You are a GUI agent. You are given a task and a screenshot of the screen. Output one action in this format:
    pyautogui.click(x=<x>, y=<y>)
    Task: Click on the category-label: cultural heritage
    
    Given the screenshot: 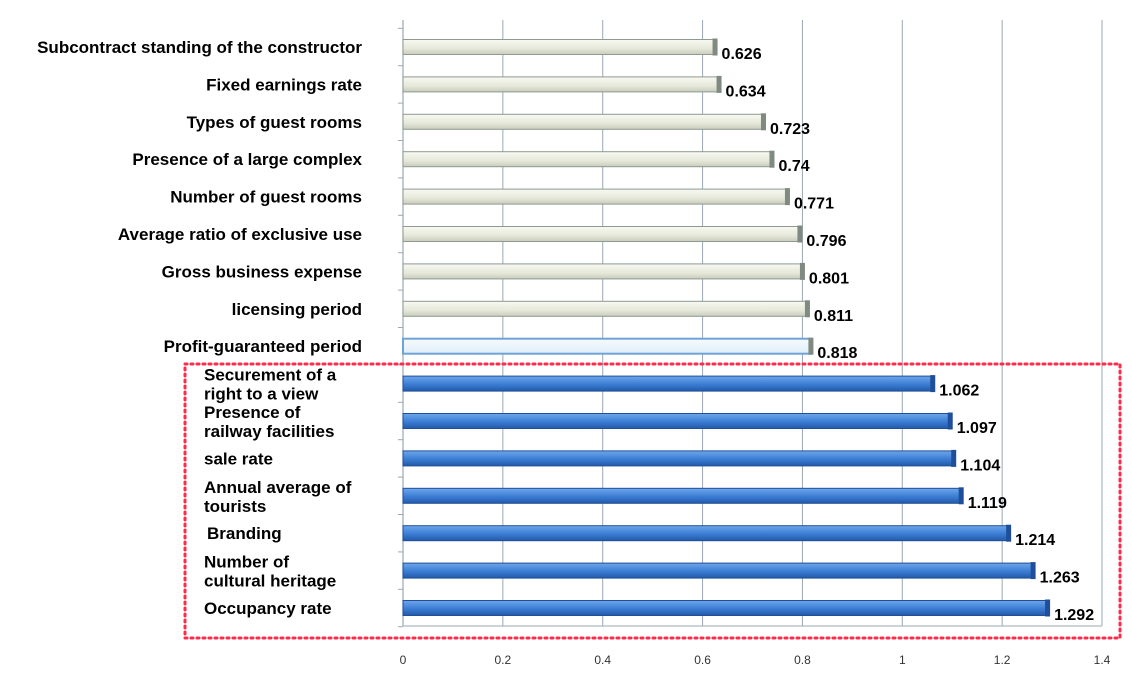 What is the action you would take?
    pyautogui.click(x=270, y=581)
    